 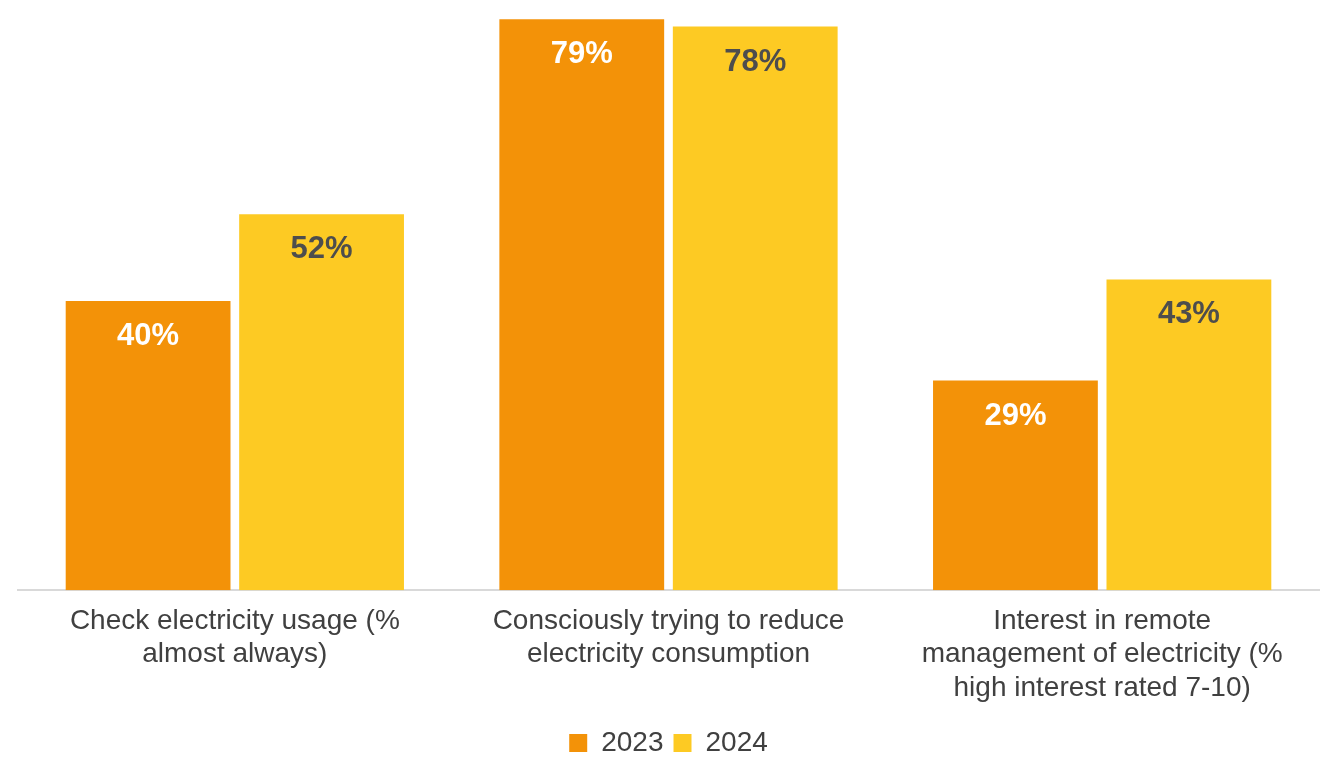 I want to click on x-tick-label: Check electricity usage (% almost always), so click(x=234, y=636).